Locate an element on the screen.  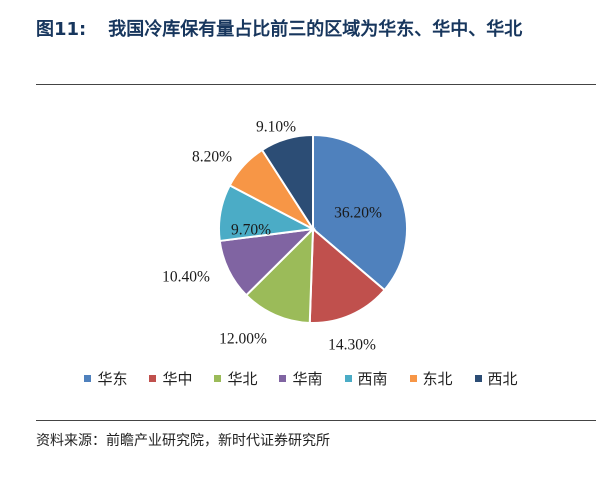
legend-item-5: 西南 is located at coordinates (366, 378).